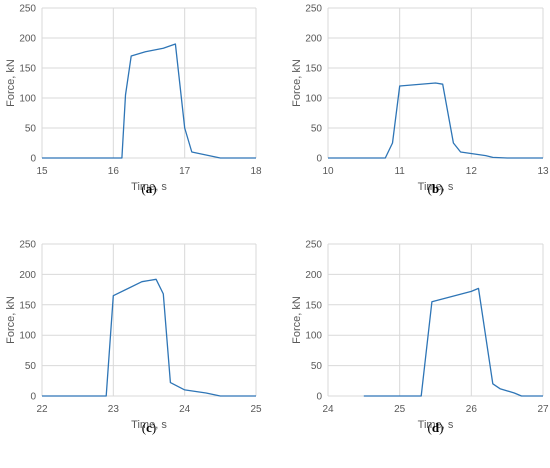  Describe the element at coordinates (114, 409) in the screenshot. I see `x-tick-label: 23` at that location.